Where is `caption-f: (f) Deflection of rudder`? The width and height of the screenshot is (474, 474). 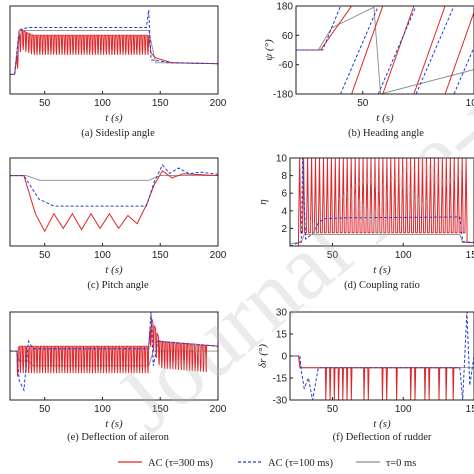
caption-f: (f) Deflection of rudder is located at coordinates (382, 437).